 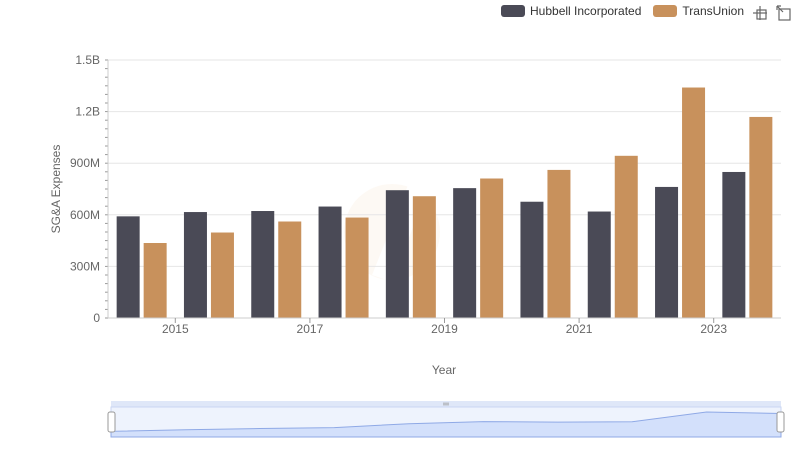 What do you see at coordinates (85, 163) in the screenshot?
I see `y-tick-label: 900M` at bounding box center [85, 163].